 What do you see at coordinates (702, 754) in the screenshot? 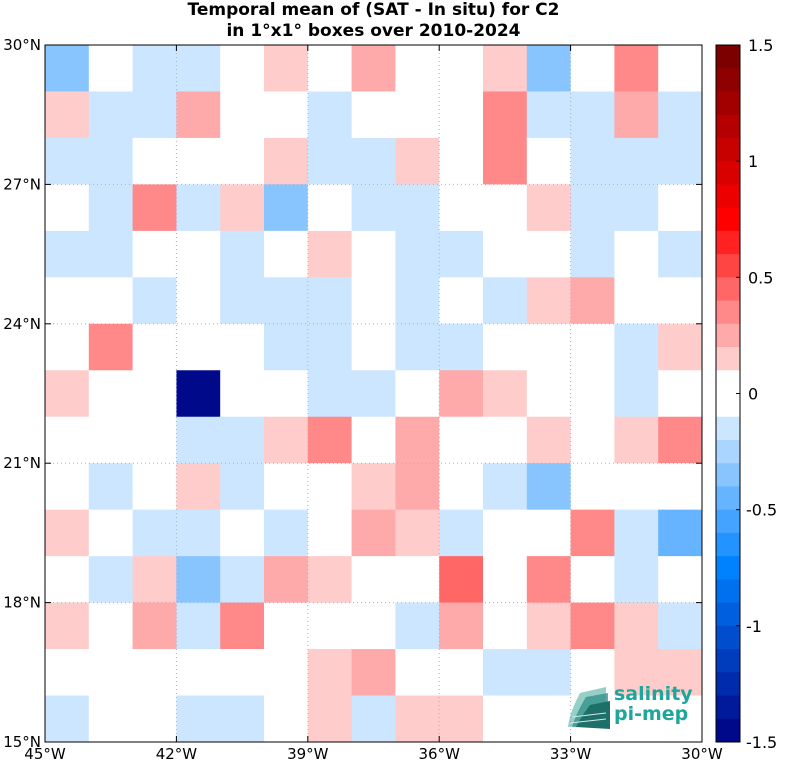
I see `x-tick-label: 30°W` at bounding box center [702, 754].